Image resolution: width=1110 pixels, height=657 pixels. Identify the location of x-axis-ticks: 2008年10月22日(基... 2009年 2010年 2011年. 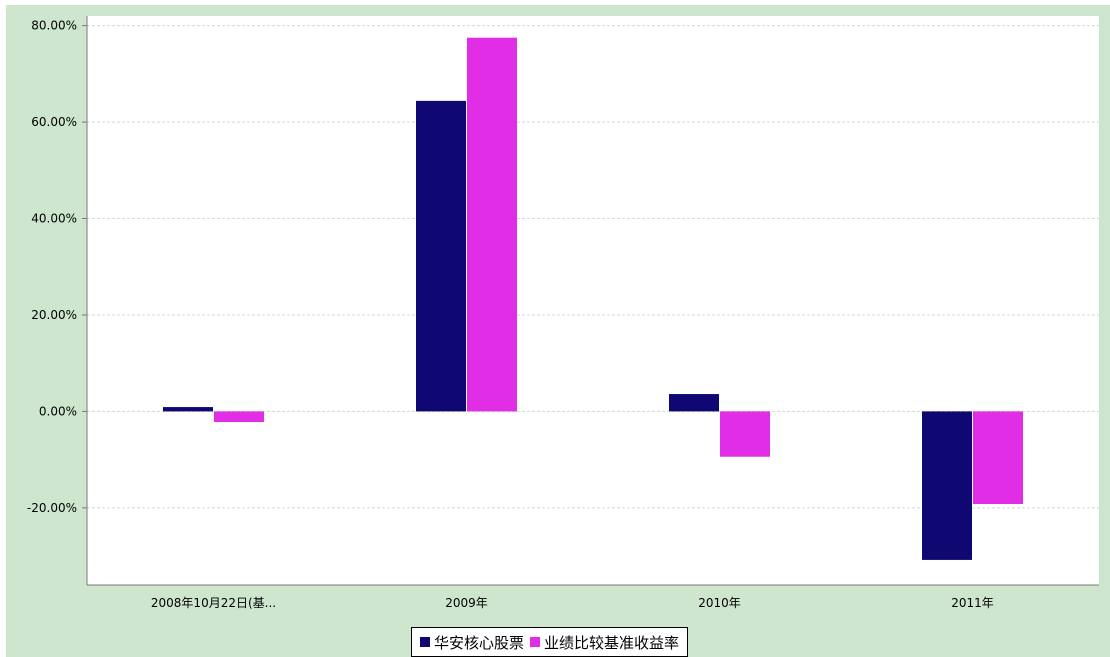
(572, 603).